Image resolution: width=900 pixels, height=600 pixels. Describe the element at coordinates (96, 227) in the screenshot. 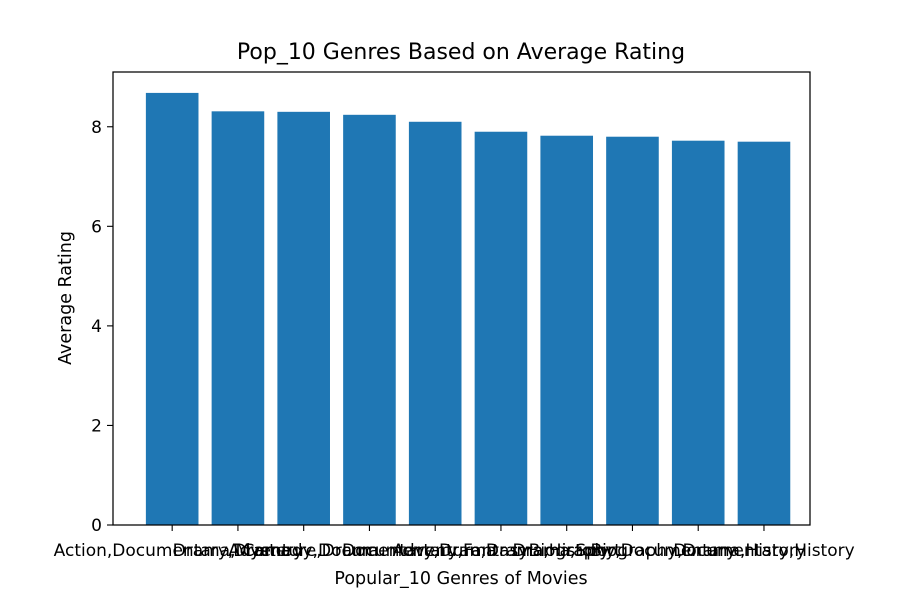

I see `y-tick-label: 6` at that location.